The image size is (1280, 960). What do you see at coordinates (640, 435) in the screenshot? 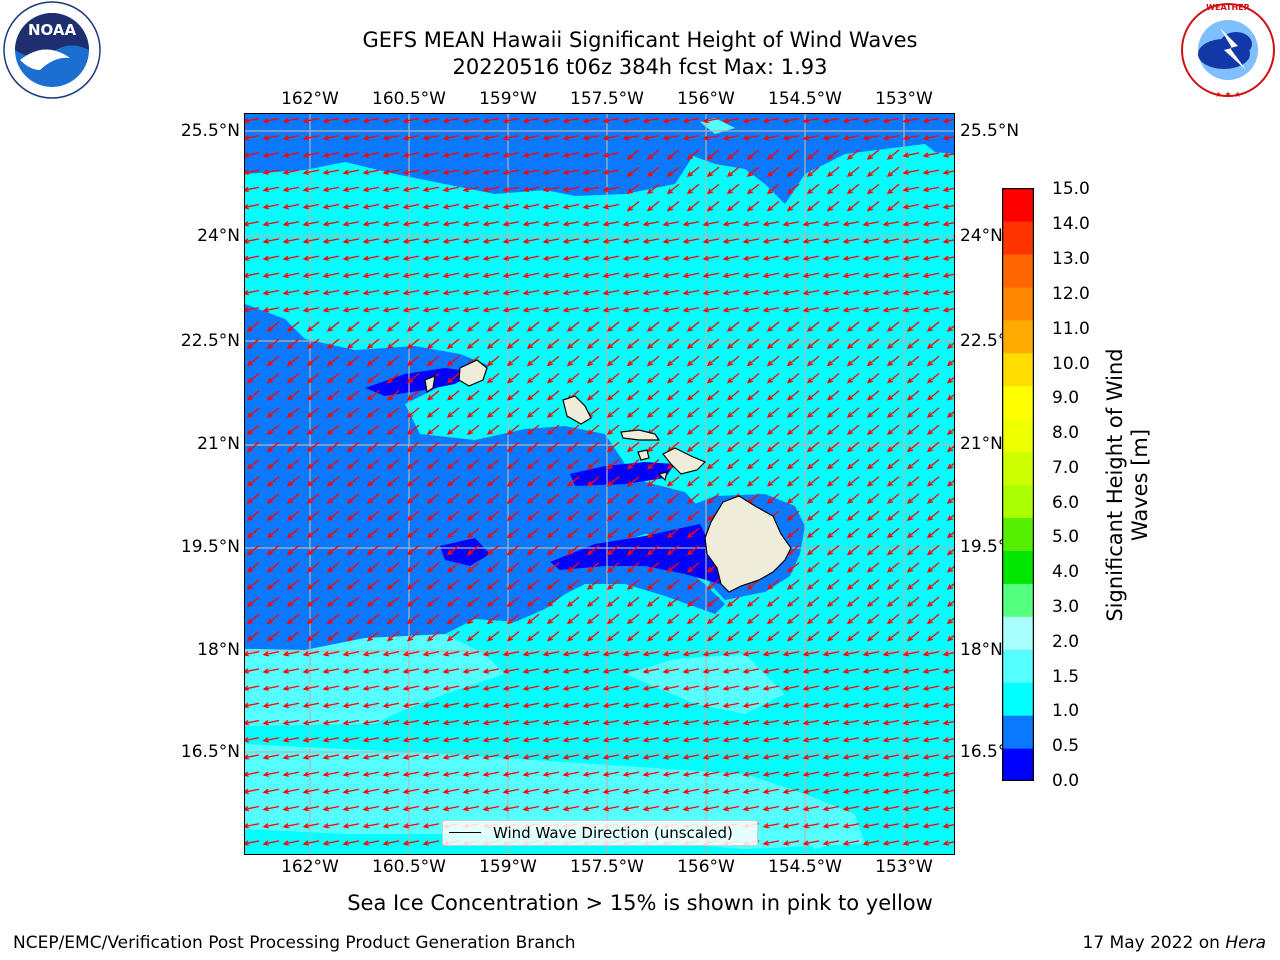
I see `island-molokai` at bounding box center [640, 435].